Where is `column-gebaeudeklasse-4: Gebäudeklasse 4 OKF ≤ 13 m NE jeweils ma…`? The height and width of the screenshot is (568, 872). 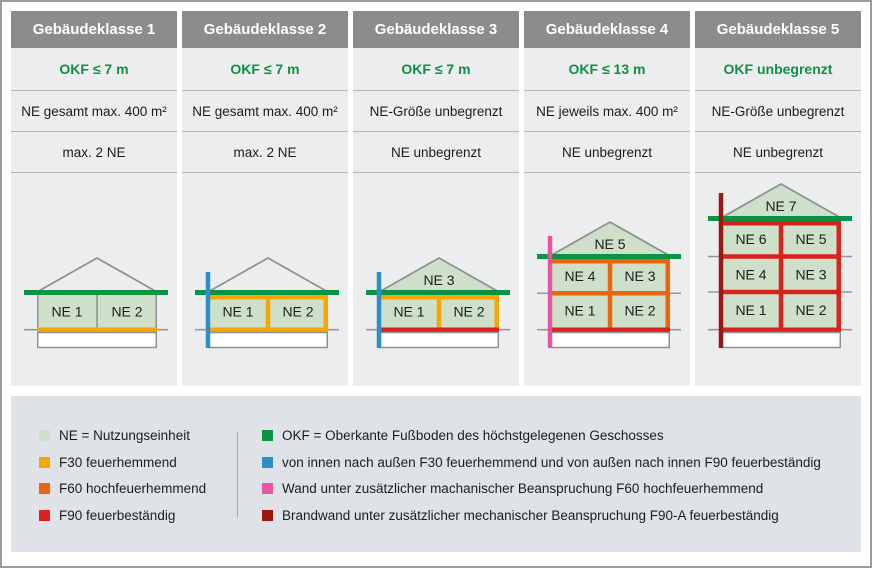 column-gebaeudeklasse-4: Gebäudeklasse 4 OKF ≤ 13 m NE jeweils ma… is located at coordinates (607, 198).